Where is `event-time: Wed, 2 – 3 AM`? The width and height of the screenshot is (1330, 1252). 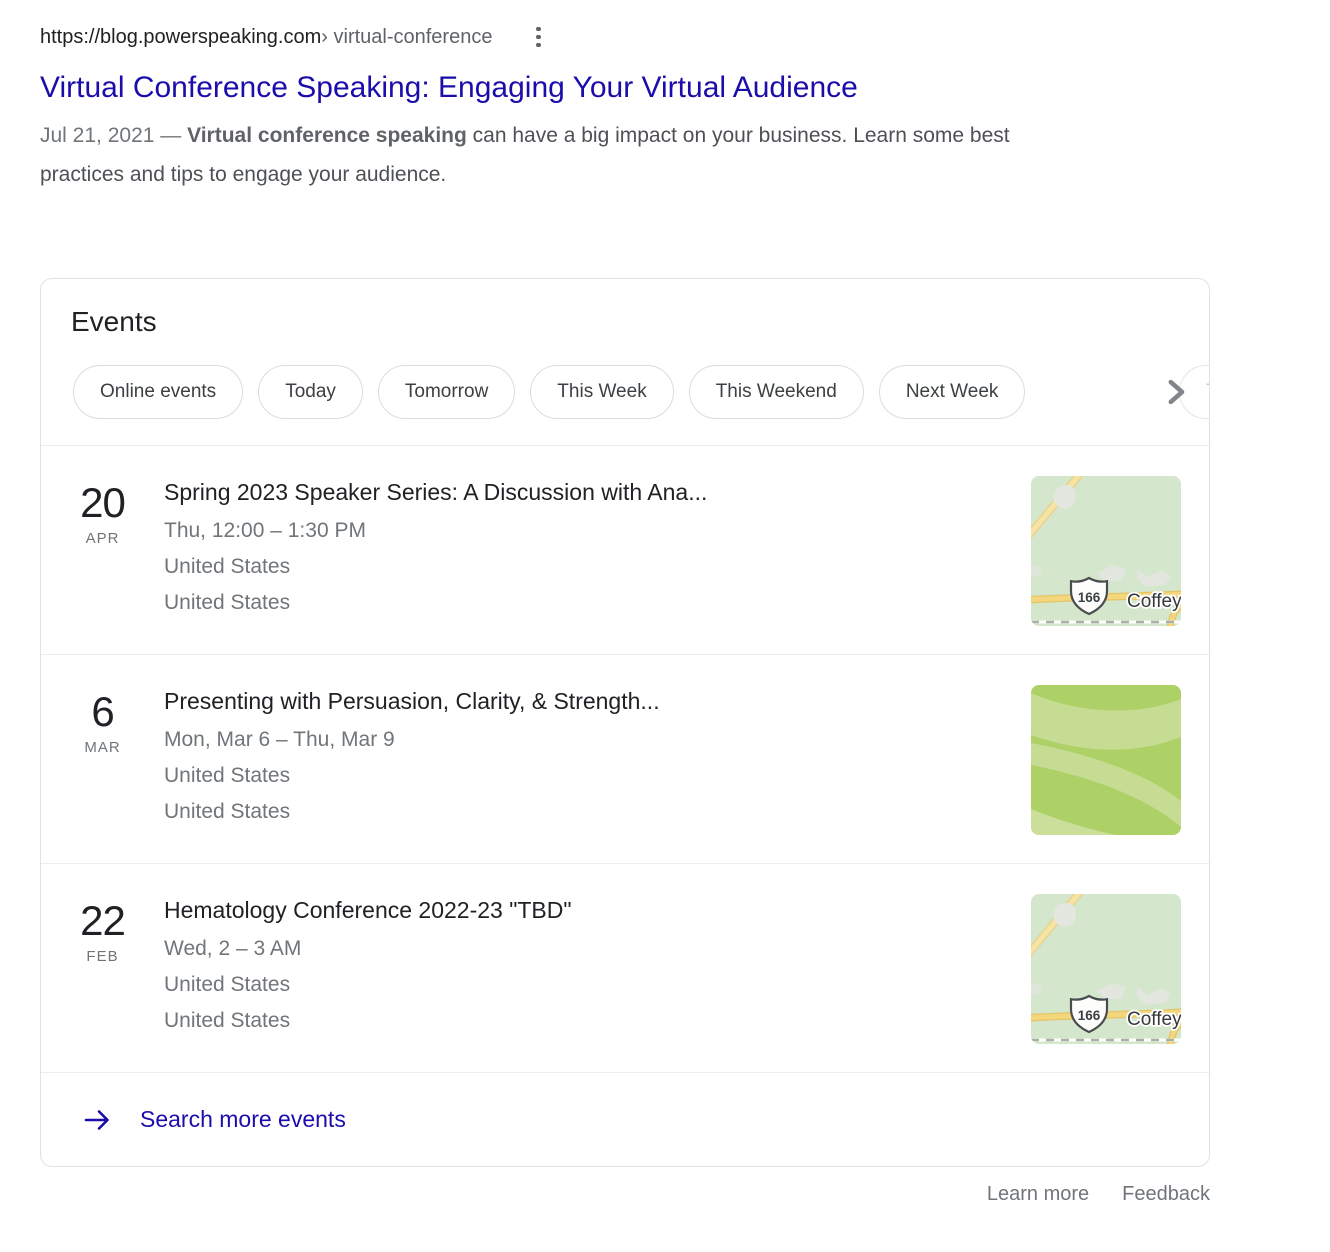
event-time: Wed, 2 – 3 AM is located at coordinates (233, 948).